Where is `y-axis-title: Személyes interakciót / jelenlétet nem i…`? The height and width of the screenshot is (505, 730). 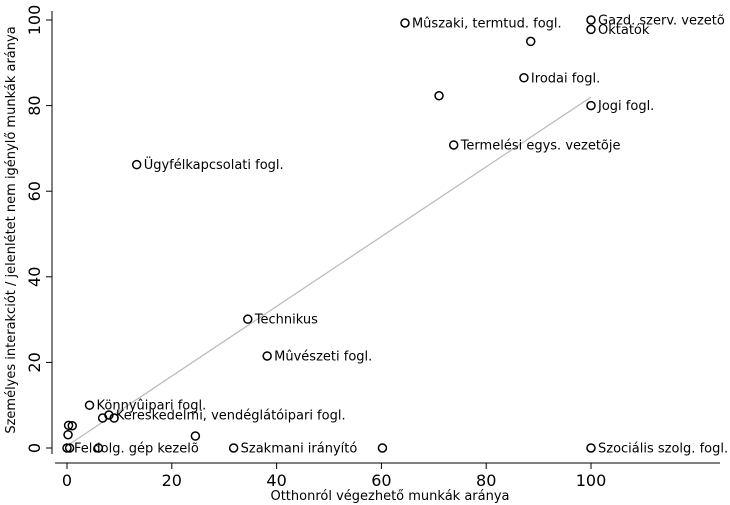
y-axis-title: Személyes interakciót / jelenlétet nem i… is located at coordinates (11, 229).